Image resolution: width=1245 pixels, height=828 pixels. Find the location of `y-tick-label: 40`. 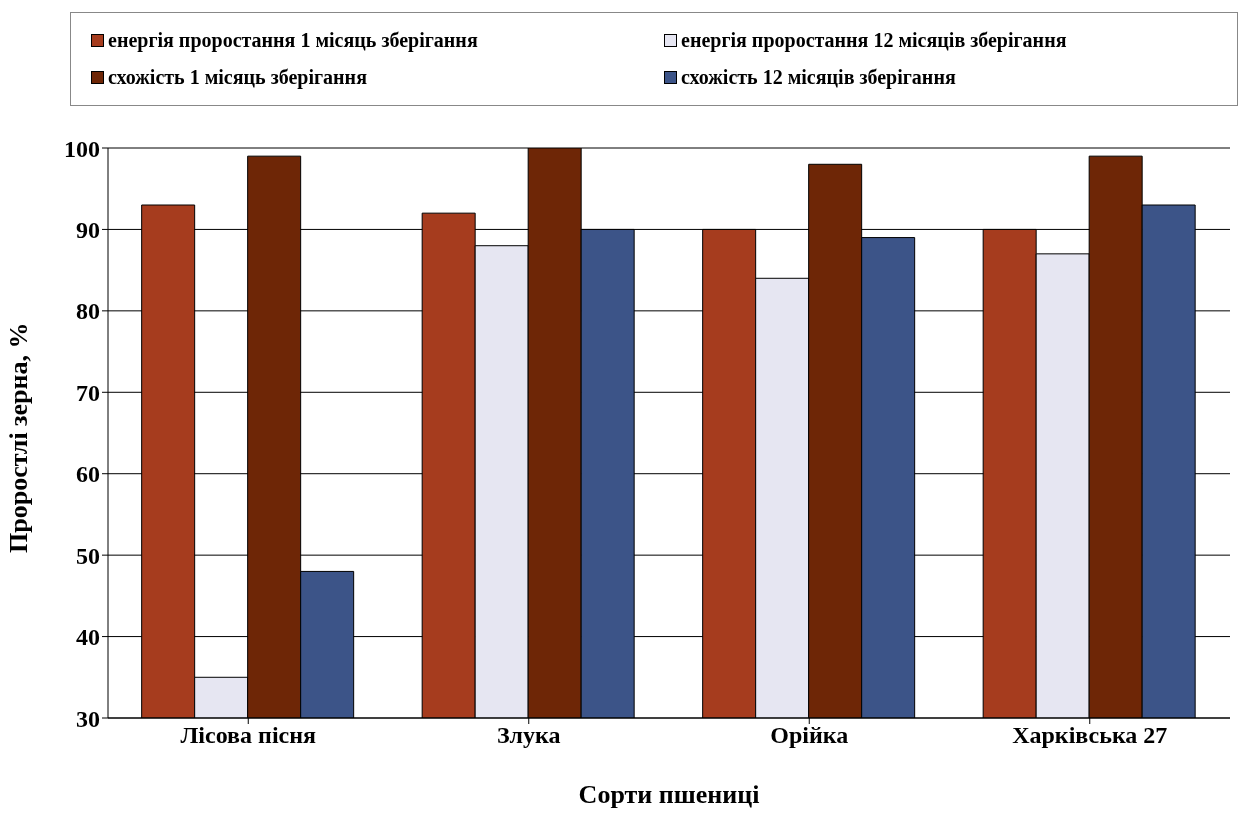

y-tick-label: 40 is located at coordinates (88, 637).